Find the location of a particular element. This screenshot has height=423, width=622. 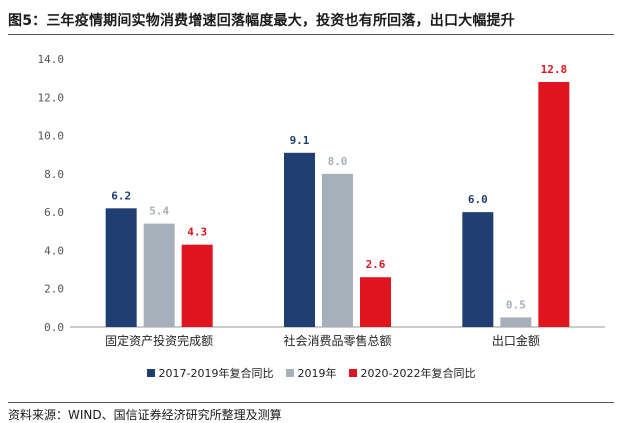

data-label: 2.6 is located at coordinates (376, 264).